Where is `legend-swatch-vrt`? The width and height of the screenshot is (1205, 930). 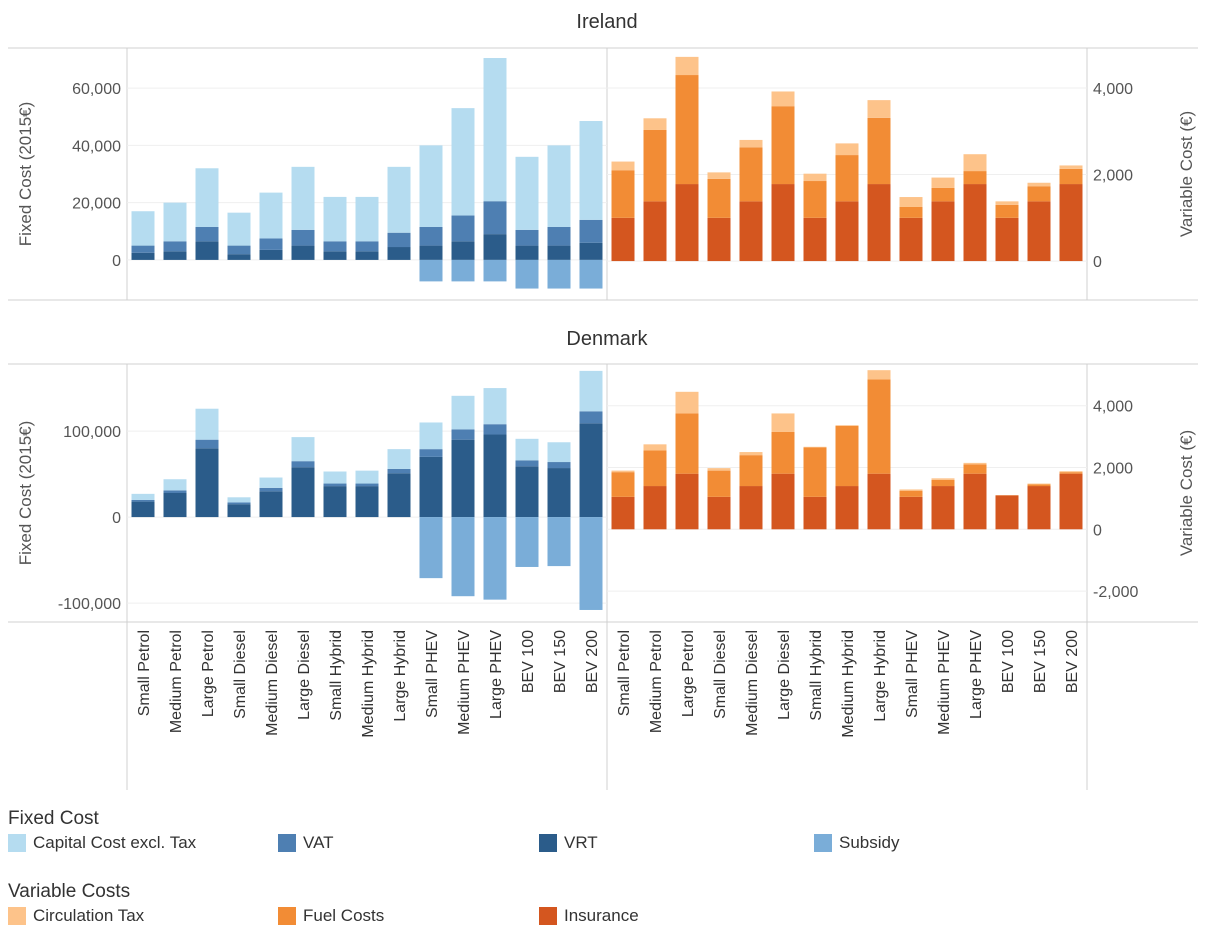 legend-swatch-vrt is located at coordinates (548, 843).